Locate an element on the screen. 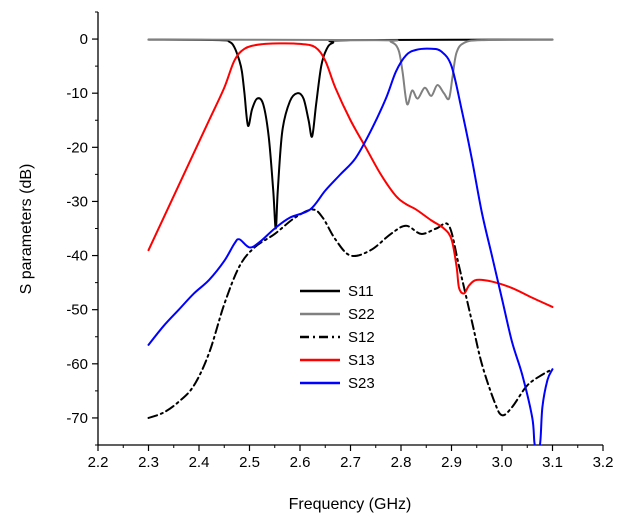 The height and width of the screenshot is (520, 629). x-tick-label: 2.5 is located at coordinates (249, 462).